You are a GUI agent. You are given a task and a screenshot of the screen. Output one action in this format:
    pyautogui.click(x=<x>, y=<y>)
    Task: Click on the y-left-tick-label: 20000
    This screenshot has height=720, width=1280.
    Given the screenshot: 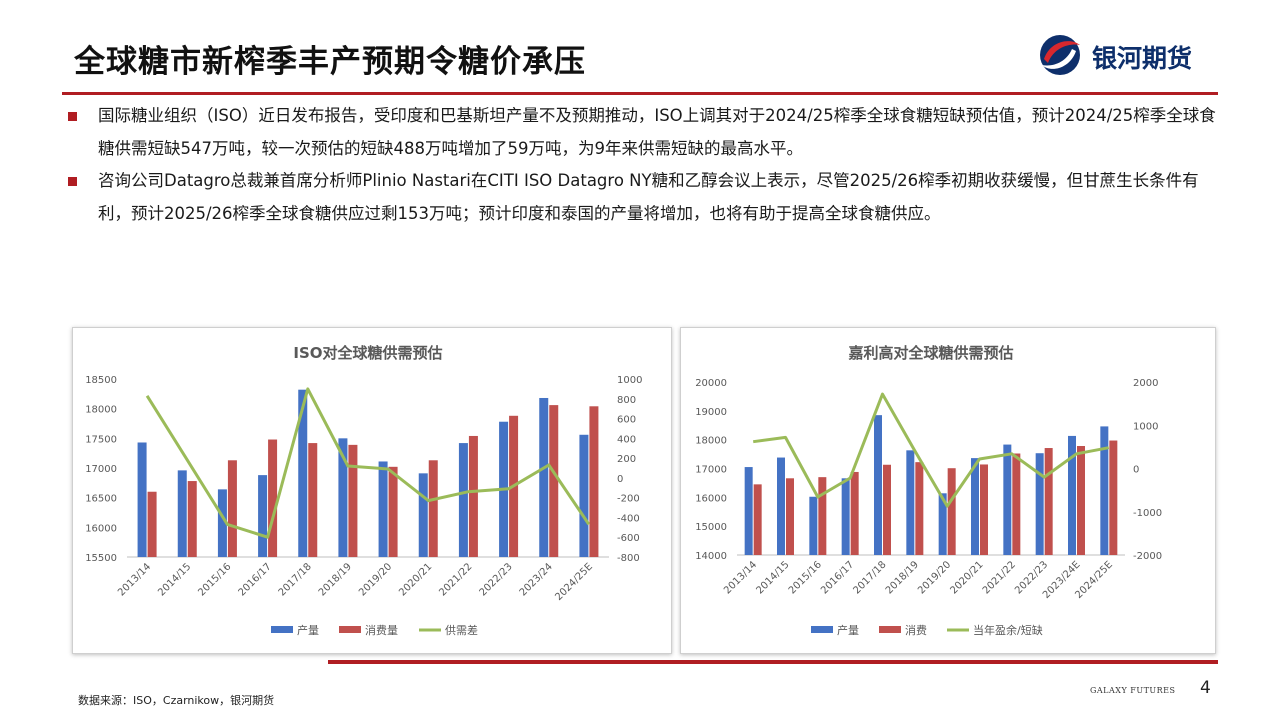 What is the action you would take?
    pyautogui.click(x=711, y=383)
    